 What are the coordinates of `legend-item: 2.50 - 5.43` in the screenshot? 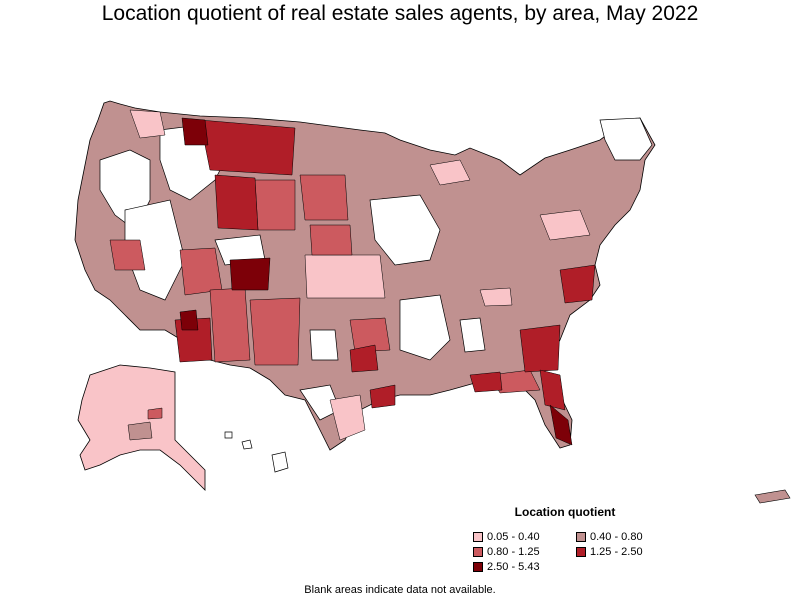 It's located at (506, 567).